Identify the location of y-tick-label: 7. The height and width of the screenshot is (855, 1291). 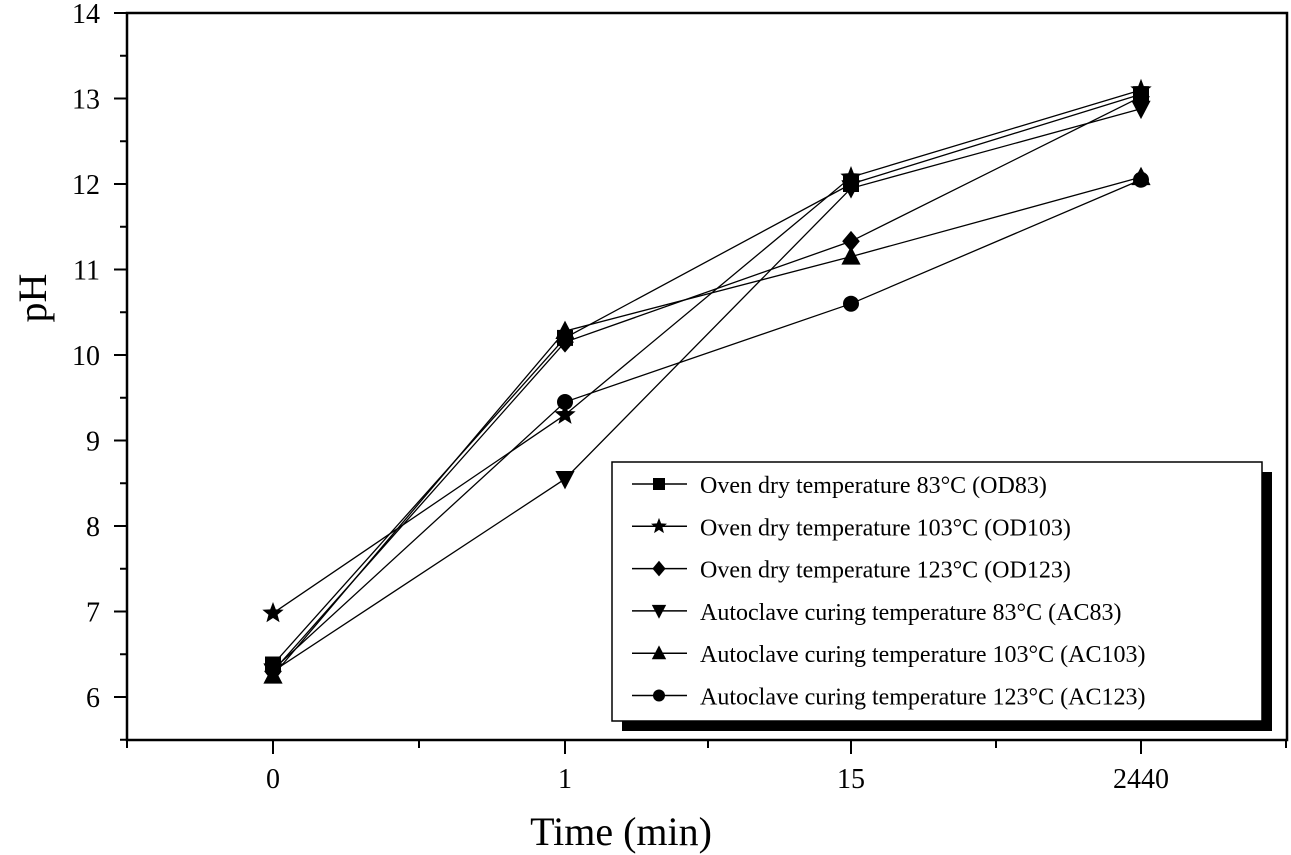
(93, 613).